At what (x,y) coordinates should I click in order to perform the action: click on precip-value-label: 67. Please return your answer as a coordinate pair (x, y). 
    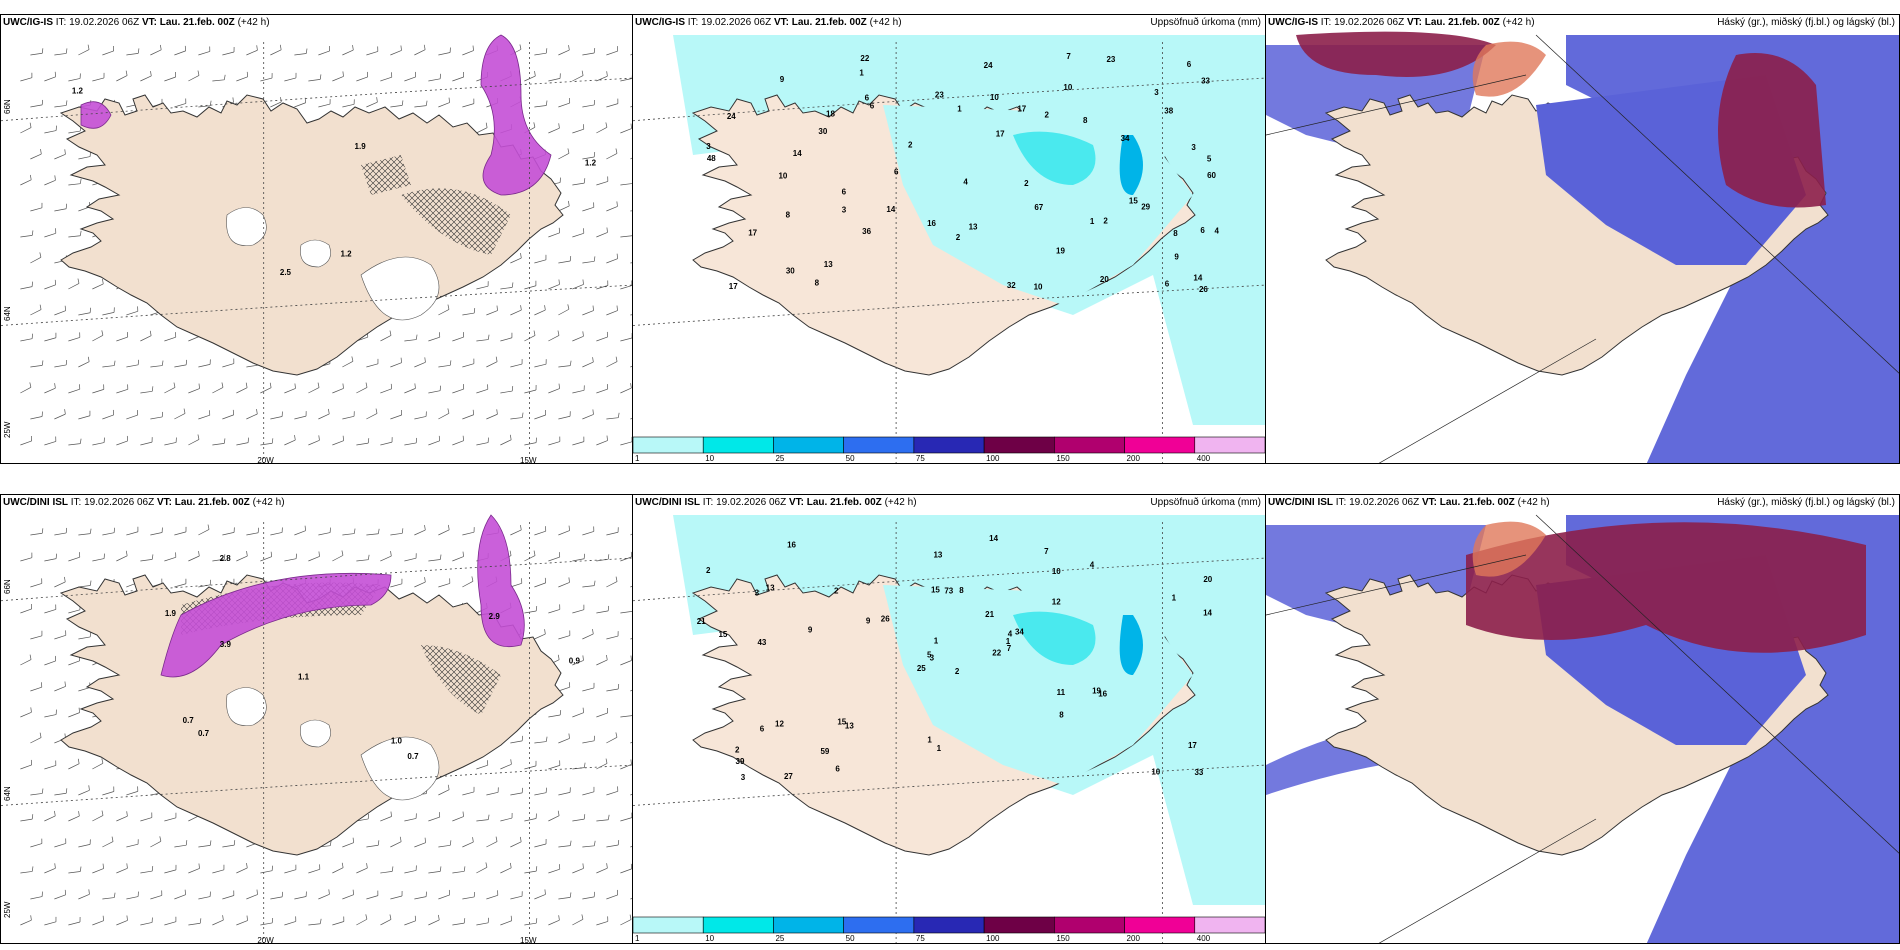
    Looking at the image, I should click on (1038, 207).